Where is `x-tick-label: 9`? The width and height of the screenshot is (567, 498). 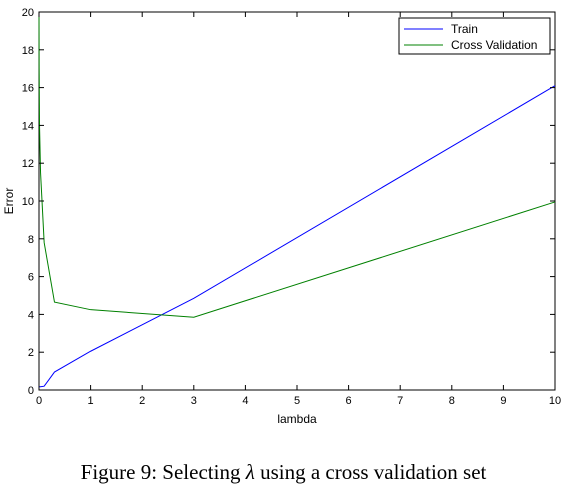
x-tick-label: 9 is located at coordinates (503, 401).